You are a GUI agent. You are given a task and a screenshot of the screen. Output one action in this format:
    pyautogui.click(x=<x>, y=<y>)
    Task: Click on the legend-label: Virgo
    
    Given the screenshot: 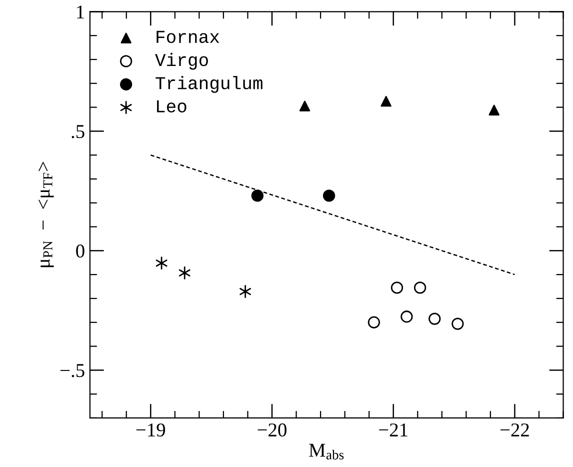 What is the action you would take?
    pyautogui.click(x=181, y=61)
    